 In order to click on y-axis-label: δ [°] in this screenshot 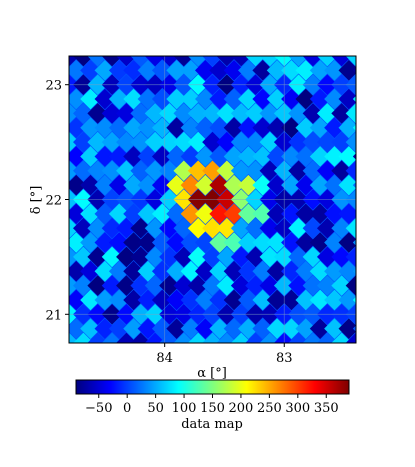, I will do `click(36, 200)`.